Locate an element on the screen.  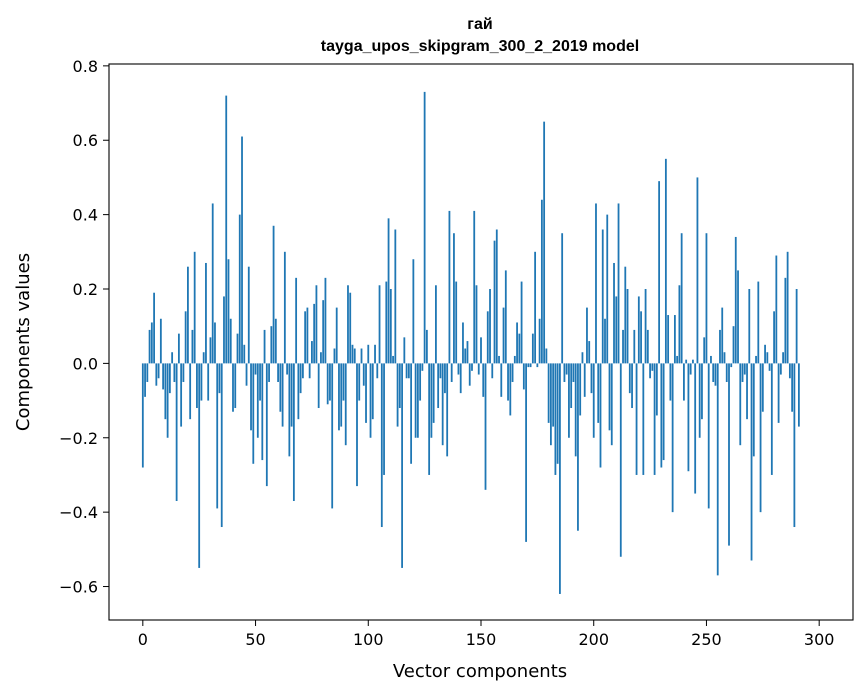
x-tick-label: 250 is located at coordinates (706, 639).